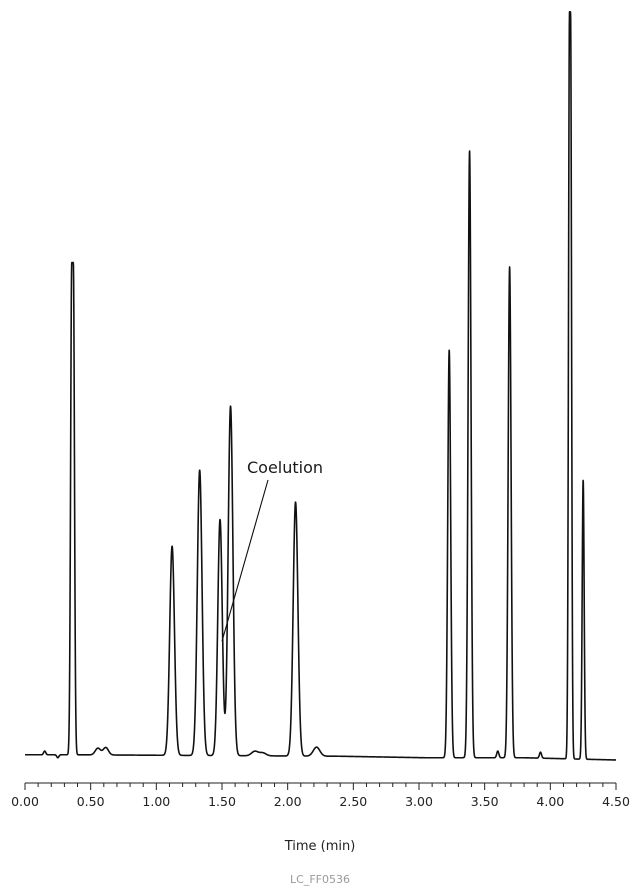 This screenshot has height=888, width=631. I want to click on x-tick-label: 1.00, so click(156, 801).